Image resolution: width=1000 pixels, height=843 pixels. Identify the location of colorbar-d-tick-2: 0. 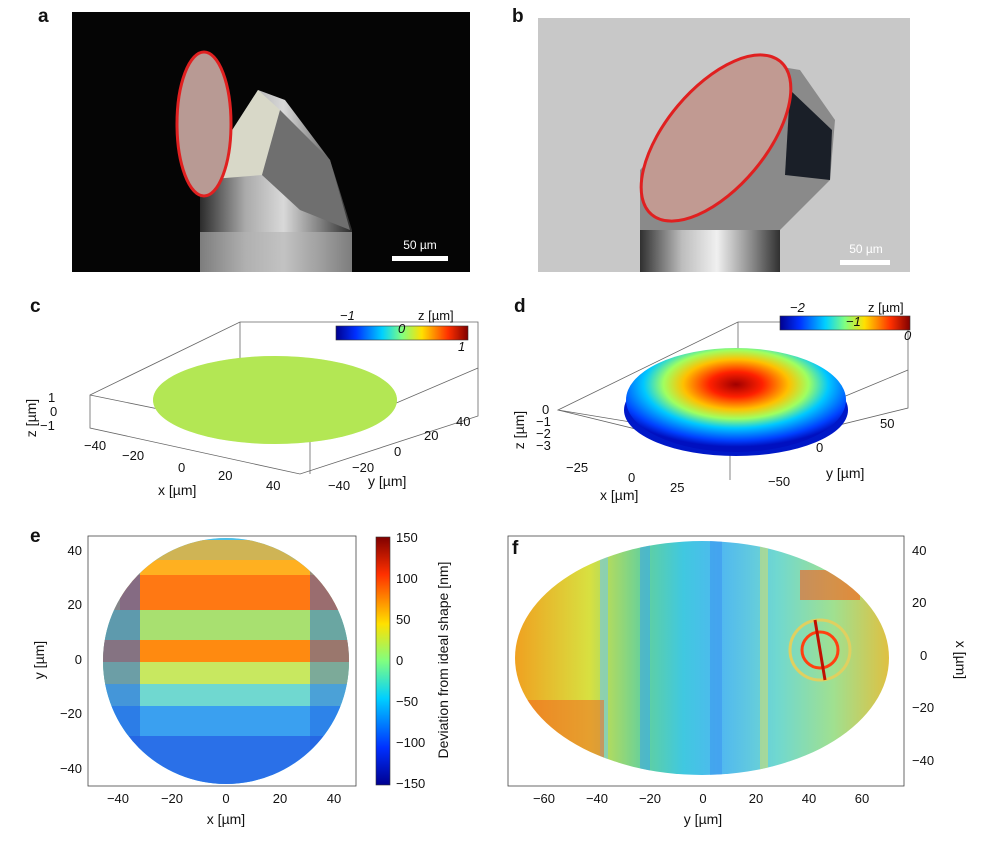
(908, 335).